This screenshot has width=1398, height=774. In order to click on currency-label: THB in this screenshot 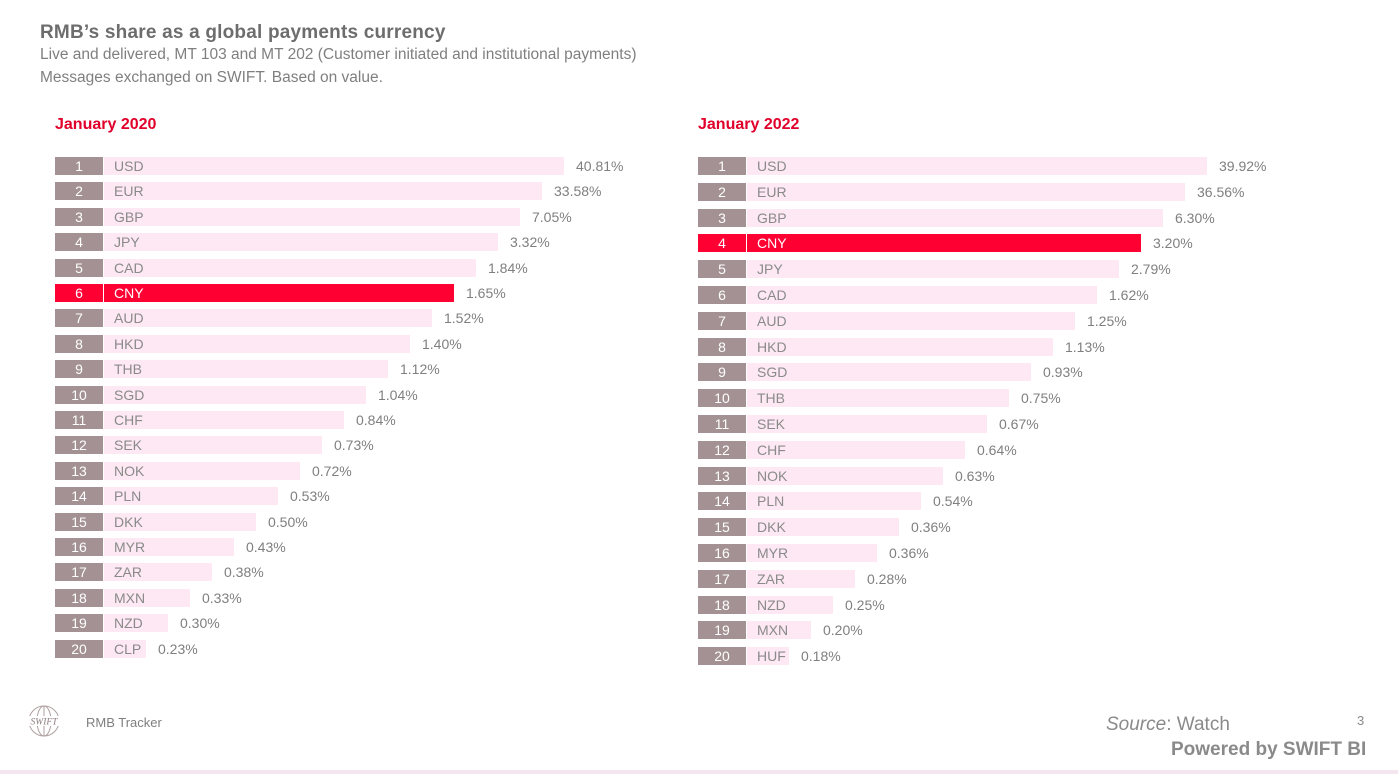, I will do `click(771, 398)`.